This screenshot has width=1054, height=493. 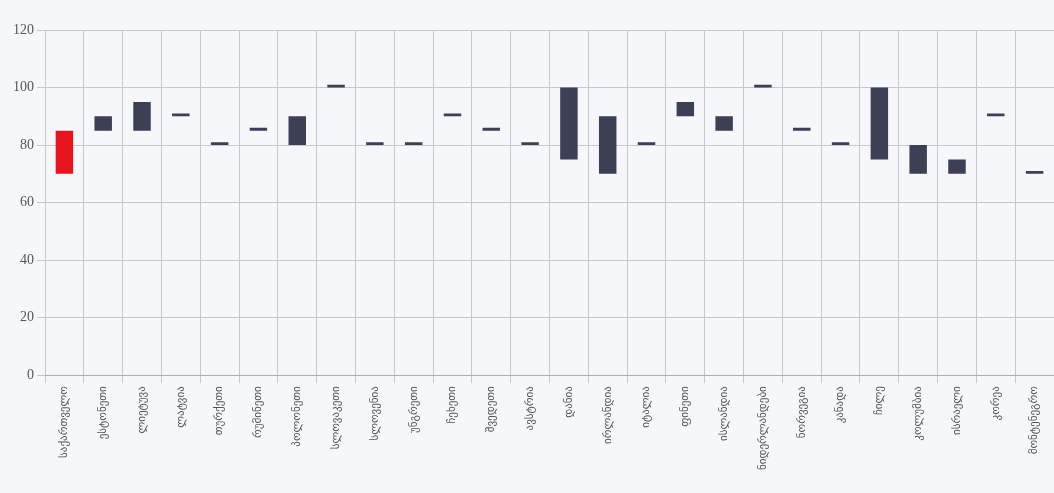 I want to click on y-tick-label: 0, so click(x=30, y=374).